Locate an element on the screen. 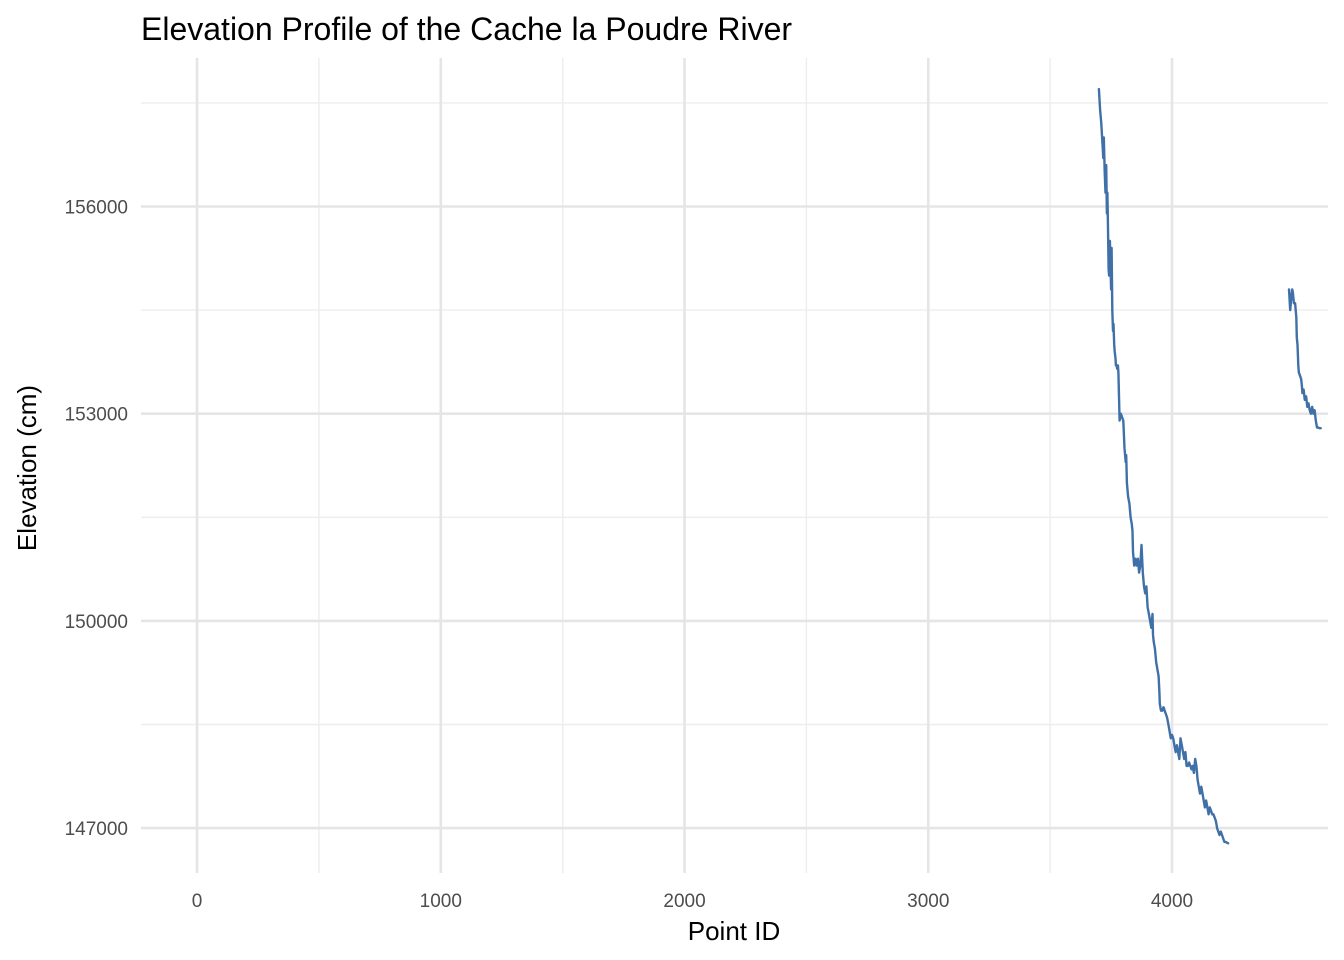 Image resolution: width=1344 pixels, height=960 pixels. x-axis-title: Point ID is located at coordinates (734, 931).